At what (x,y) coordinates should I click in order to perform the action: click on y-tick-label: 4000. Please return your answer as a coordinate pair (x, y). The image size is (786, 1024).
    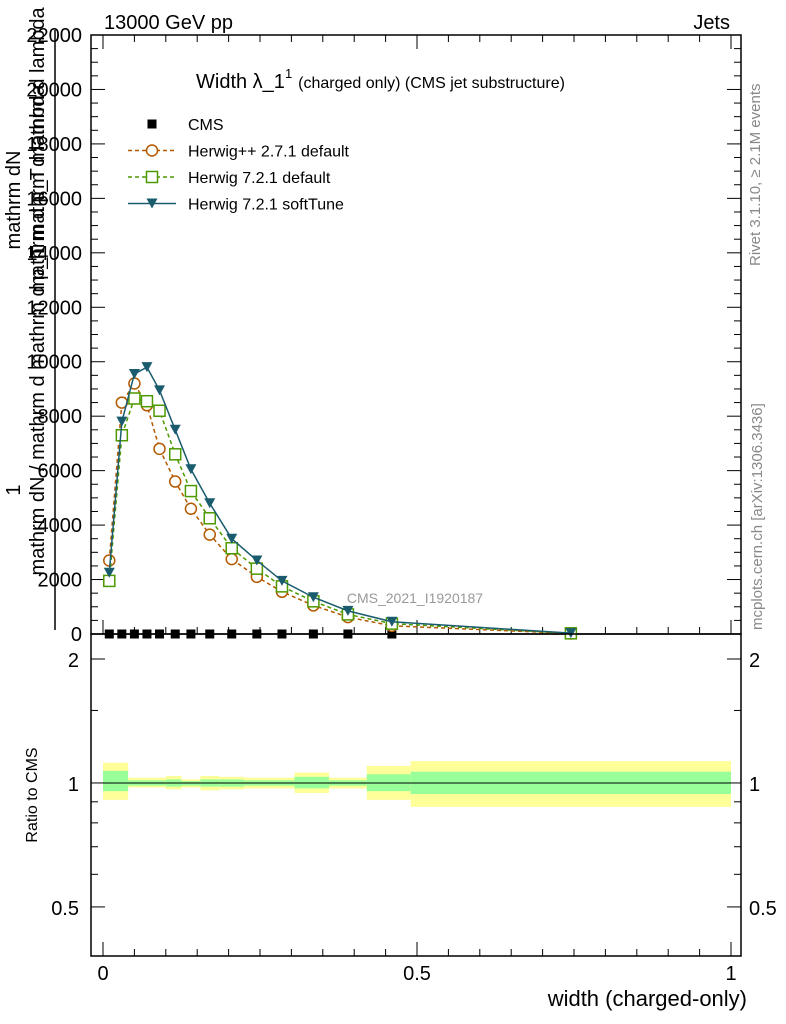
    Looking at the image, I should click on (60, 526).